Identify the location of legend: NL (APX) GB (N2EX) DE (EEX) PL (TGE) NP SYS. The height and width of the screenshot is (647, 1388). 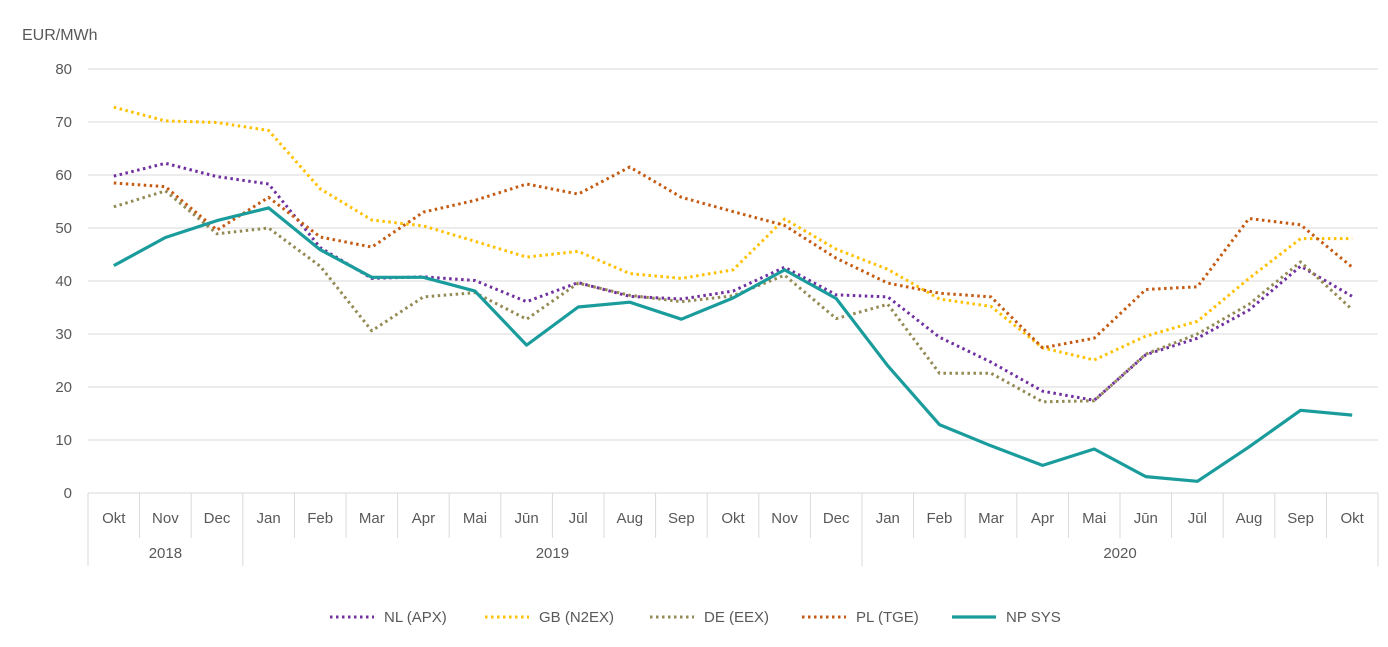
(695, 617).